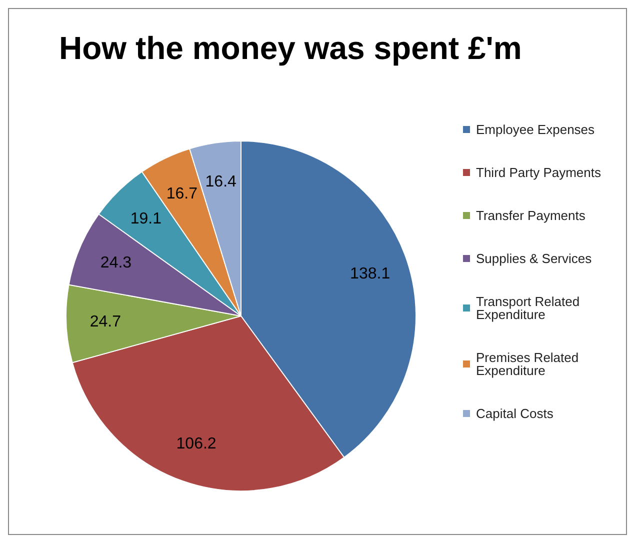 This screenshot has width=639, height=545. Describe the element at coordinates (116, 263) in the screenshot. I see `data-label: 24.3` at that location.